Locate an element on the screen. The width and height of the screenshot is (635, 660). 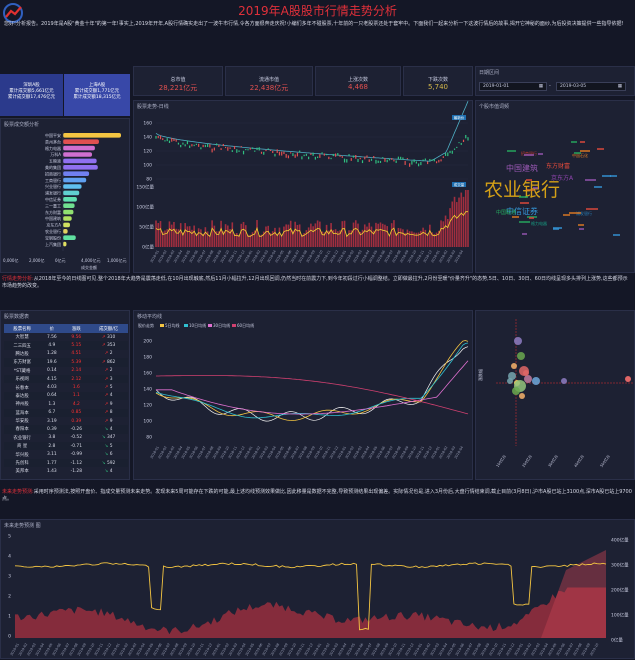
table-row: 泰达股 0.64 1.1 ↗ 4 is located at coordinates (66, 396).